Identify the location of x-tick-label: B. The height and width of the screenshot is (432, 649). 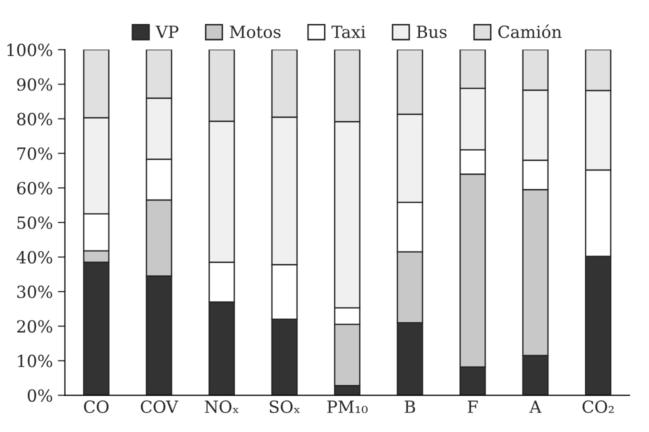
(410, 406).